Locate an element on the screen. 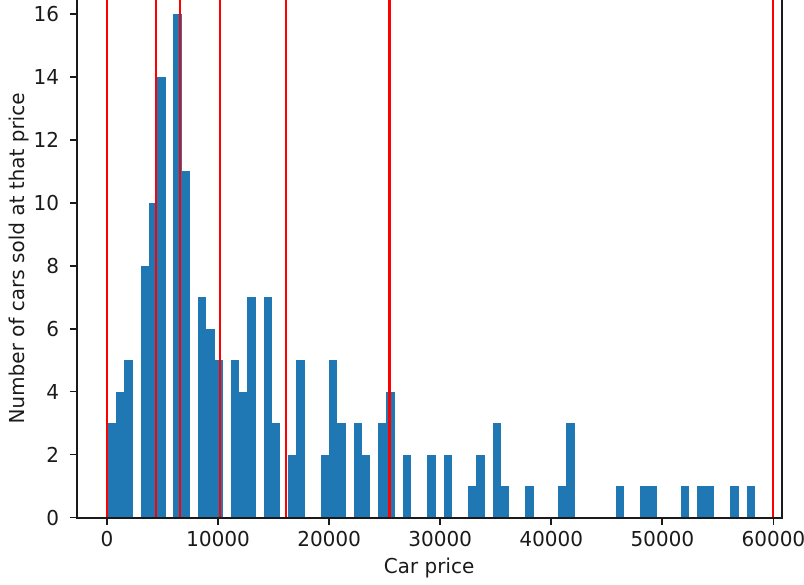  right-spine is located at coordinates (782, 259).